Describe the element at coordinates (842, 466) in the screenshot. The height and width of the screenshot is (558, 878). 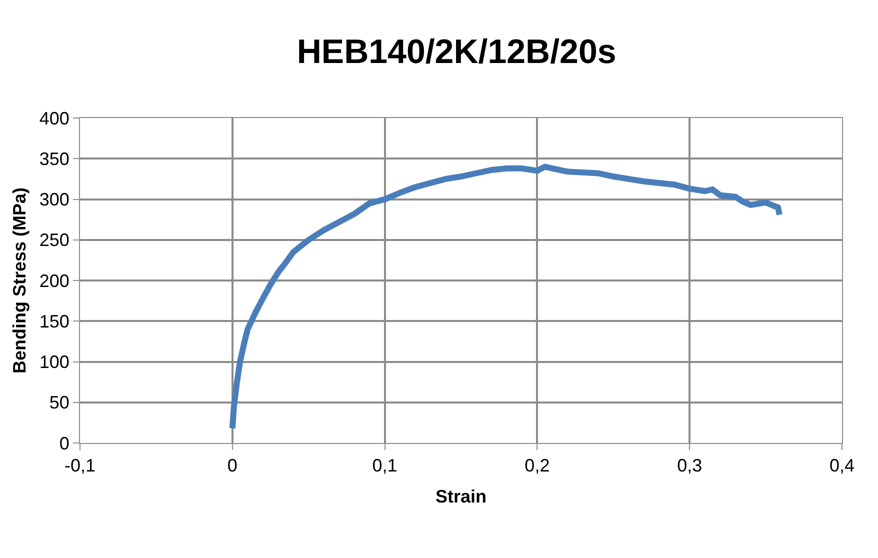
I see `x-tick-label: 0,4` at that location.